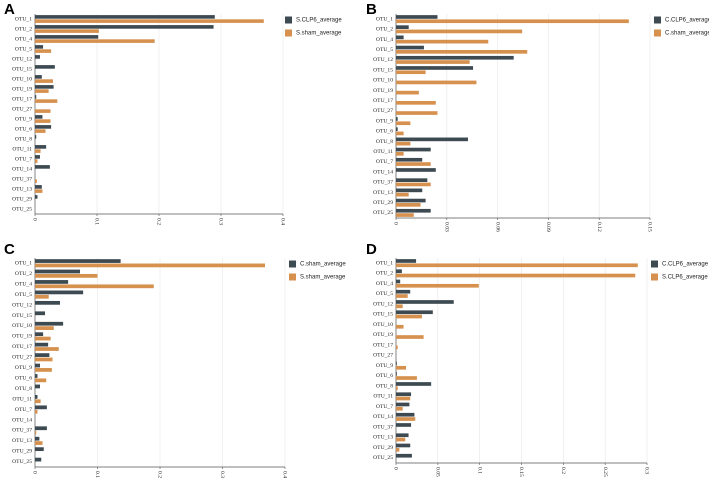 The width and height of the screenshot is (709, 480). What do you see at coordinates (383, 81) in the screenshot?
I see `category-label: OTU_10` at bounding box center [383, 81].